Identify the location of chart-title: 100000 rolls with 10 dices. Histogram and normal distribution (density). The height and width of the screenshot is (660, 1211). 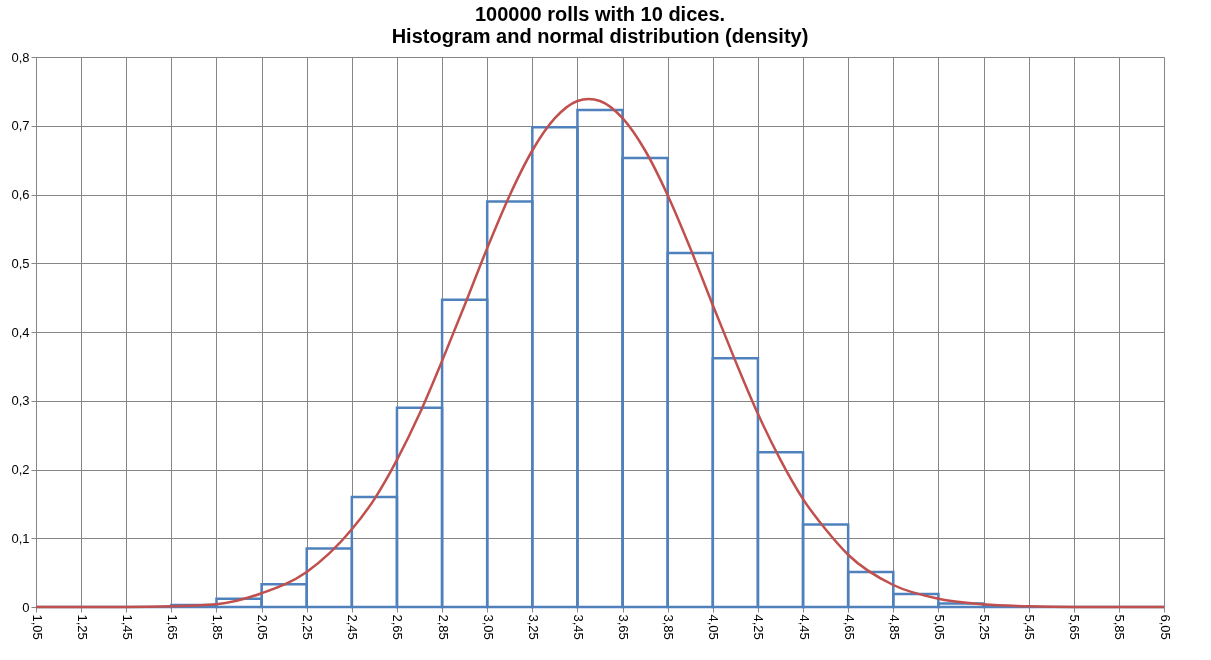
(600, 25).